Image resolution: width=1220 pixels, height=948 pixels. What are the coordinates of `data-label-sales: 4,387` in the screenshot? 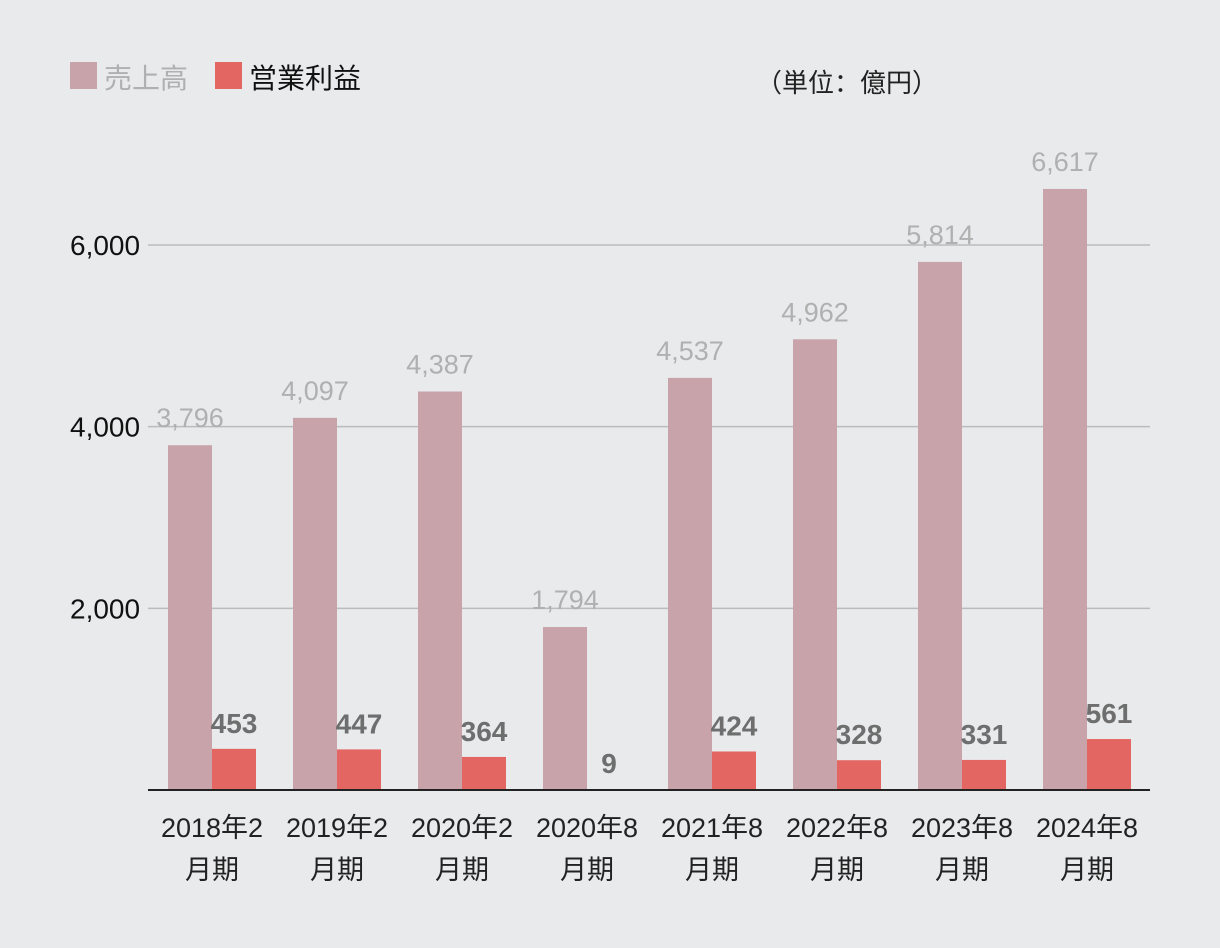 It's located at (440, 365).